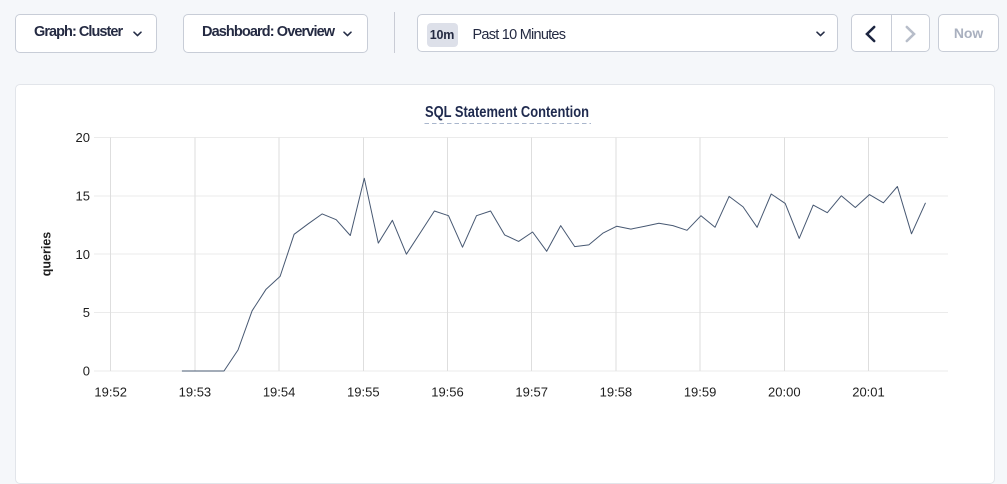 This screenshot has height=484, width=1007. What do you see at coordinates (83, 137) in the screenshot?
I see `svg-text: 20` at bounding box center [83, 137].